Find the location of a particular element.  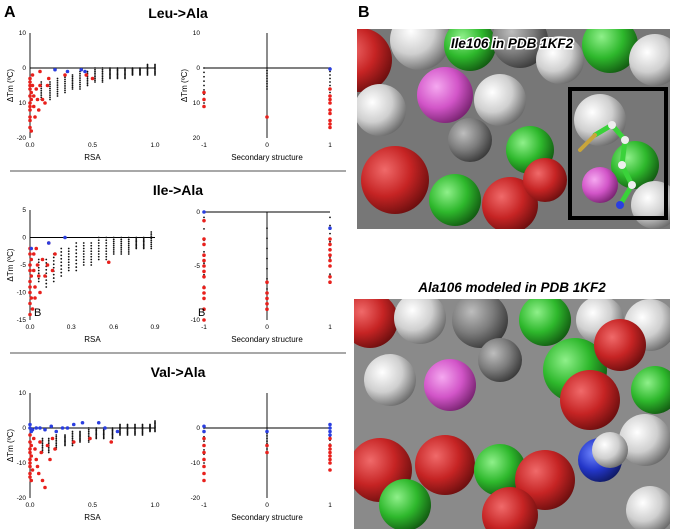

x-axis-label: Secondary structure is located at coordinates (267, 339).